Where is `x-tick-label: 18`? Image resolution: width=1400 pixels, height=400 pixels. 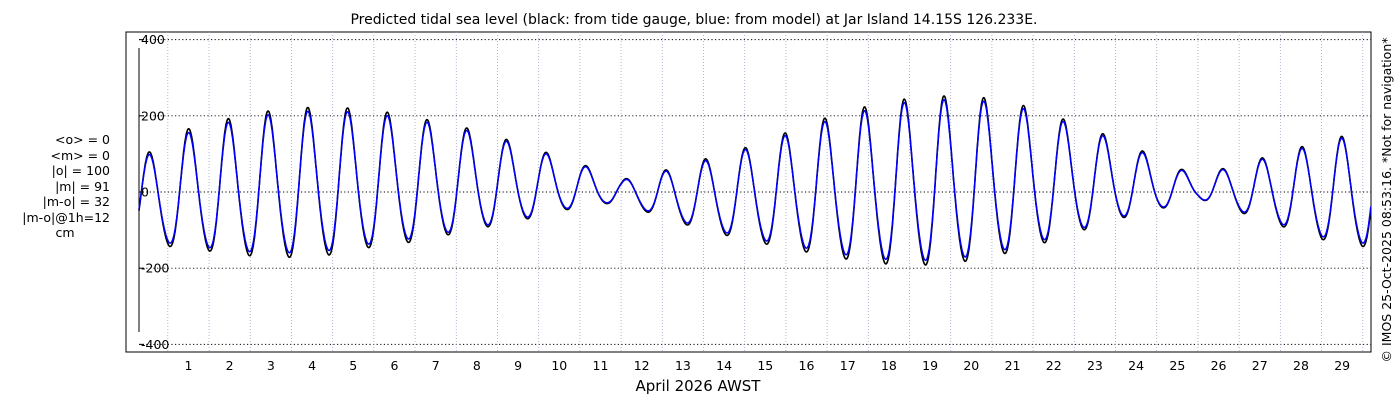 x-tick-label: 18 is located at coordinates (889, 365).